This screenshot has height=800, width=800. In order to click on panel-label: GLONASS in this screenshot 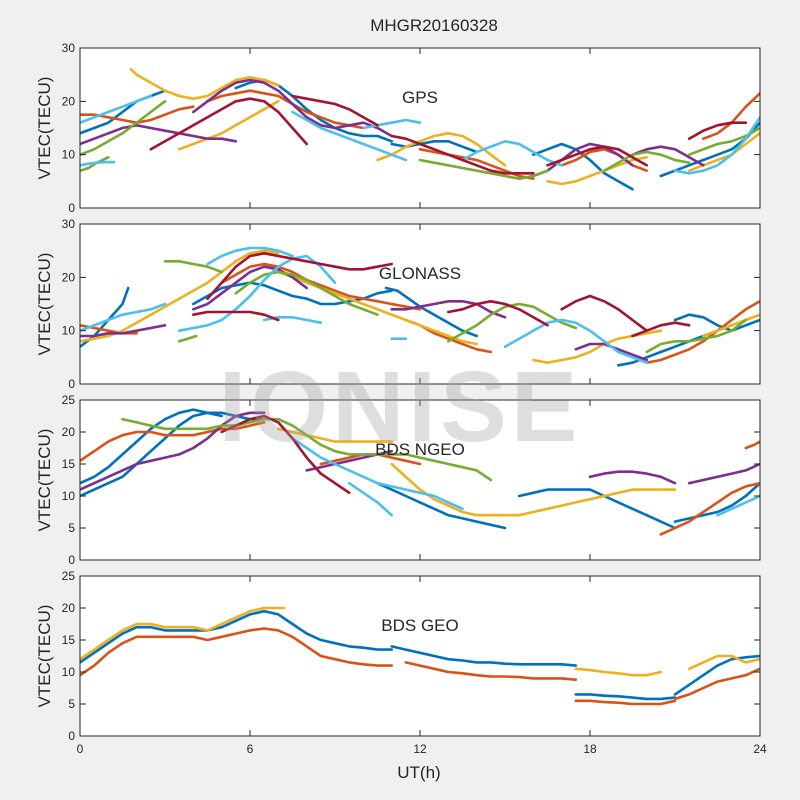, I will do `click(420, 273)`.